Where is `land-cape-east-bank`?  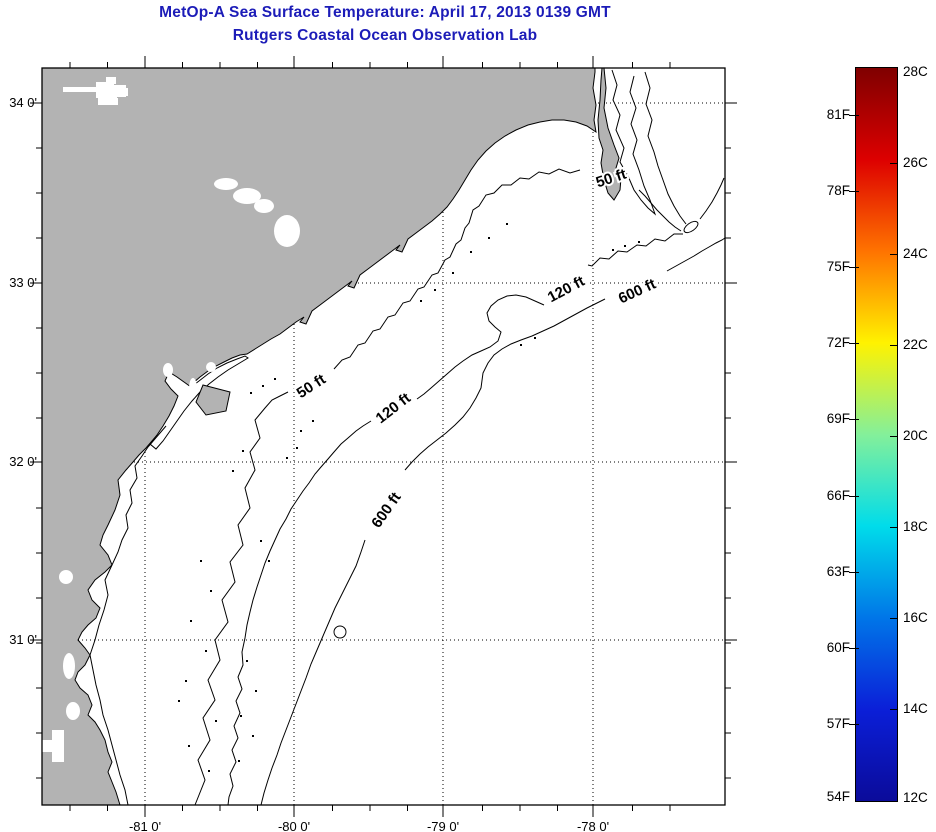 land-cape-east-bank is located at coordinates (609, 134).